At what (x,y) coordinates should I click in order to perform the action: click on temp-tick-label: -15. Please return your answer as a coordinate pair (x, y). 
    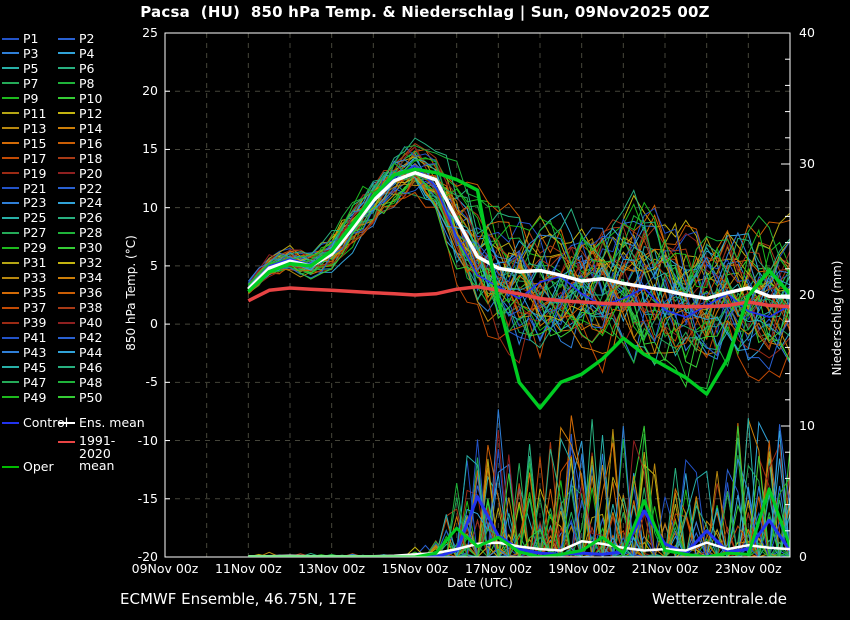
    Looking at the image, I should click on (147, 498).